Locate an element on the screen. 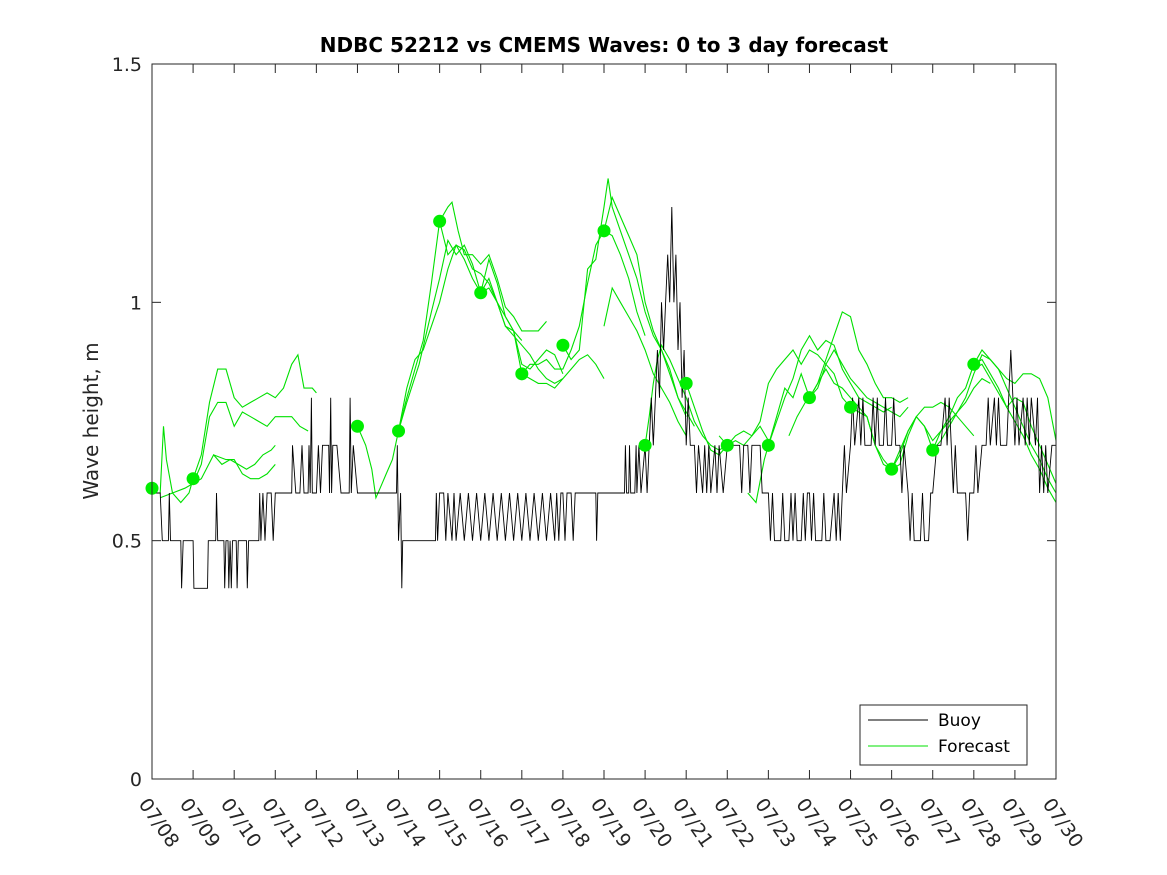 The image size is (1167, 875). legend-box is located at coordinates (943, 735).